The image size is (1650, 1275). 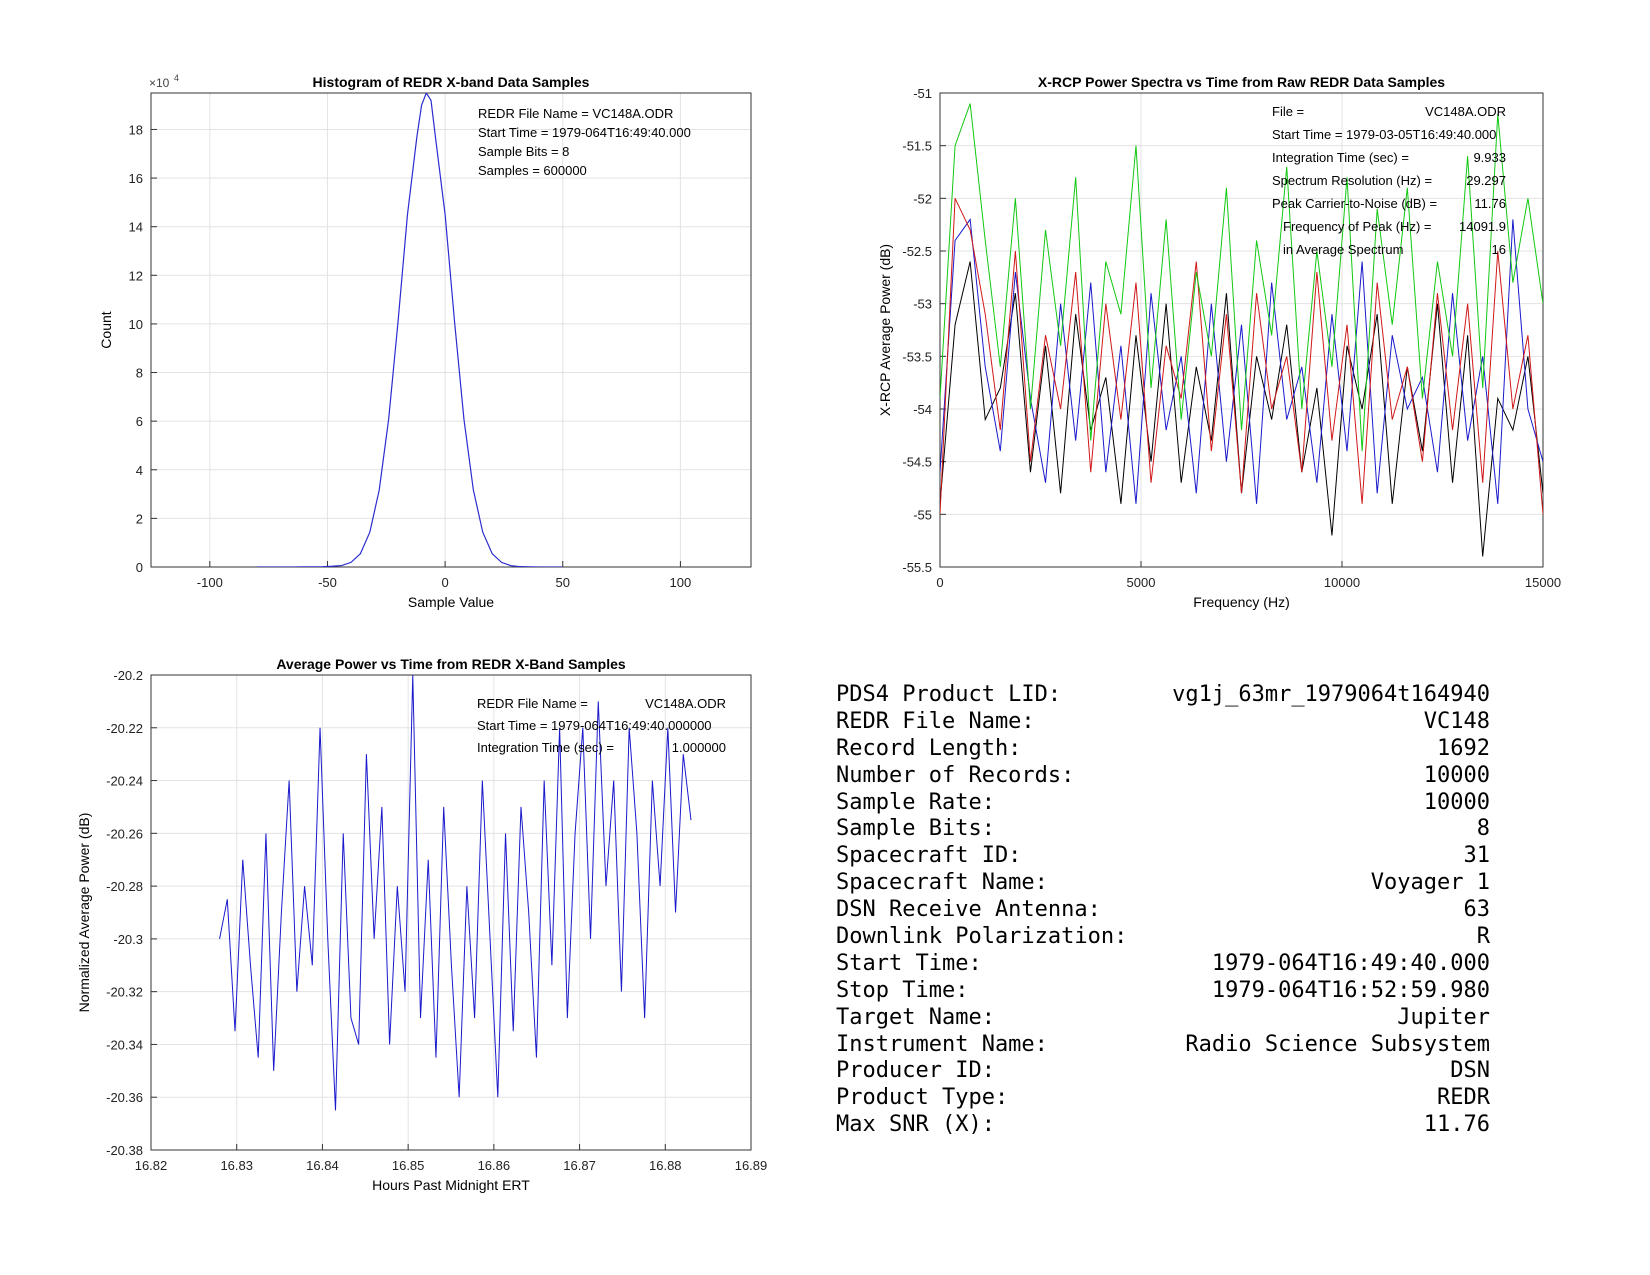 I want to click on summary-value: 31, so click(x=1477, y=856).